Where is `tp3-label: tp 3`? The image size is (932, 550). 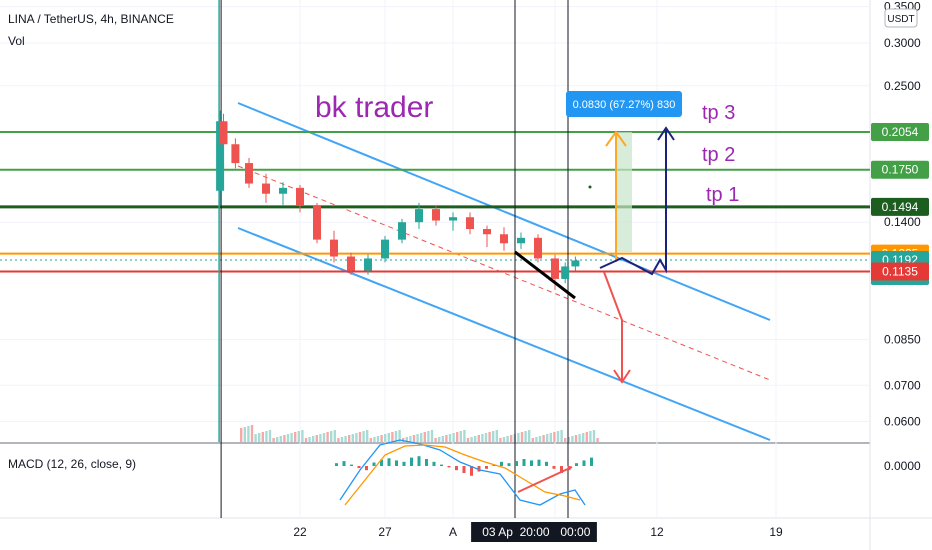
tp3-label: tp 3 is located at coordinates (718, 113).